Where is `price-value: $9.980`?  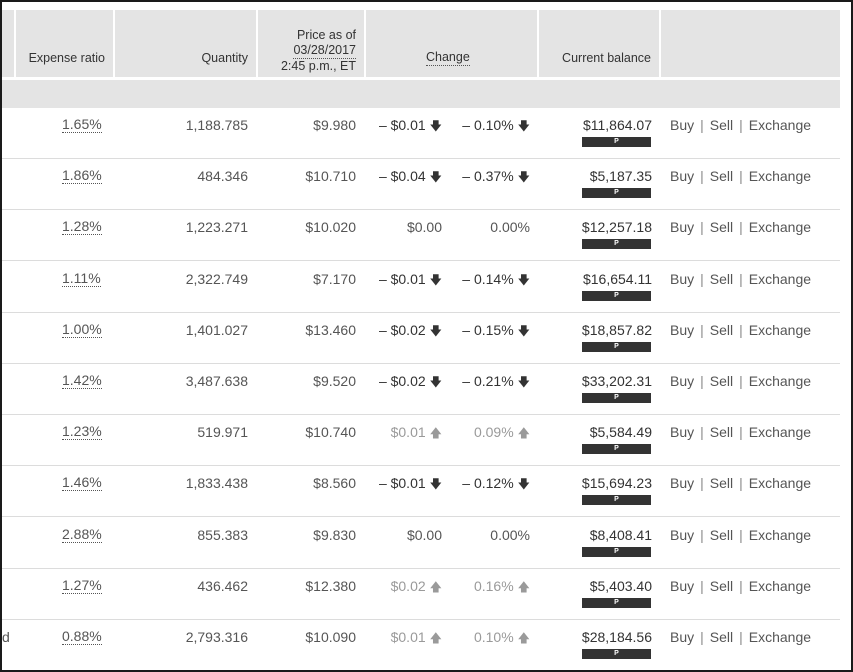 price-value: $9.980 is located at coordinates (334, 125).